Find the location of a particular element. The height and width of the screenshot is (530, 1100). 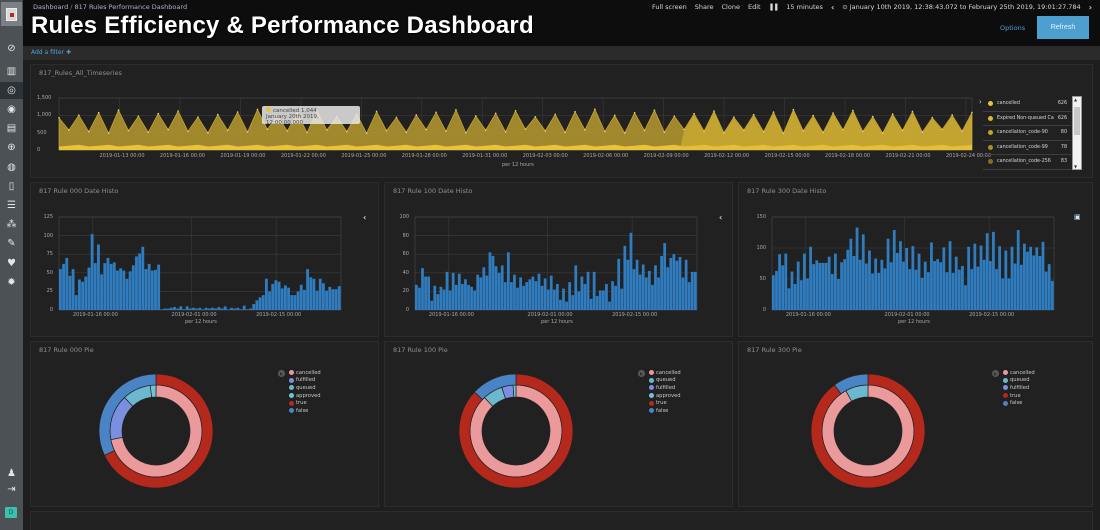

pie-inner-slice-approved is located at coordinates (514, 391).